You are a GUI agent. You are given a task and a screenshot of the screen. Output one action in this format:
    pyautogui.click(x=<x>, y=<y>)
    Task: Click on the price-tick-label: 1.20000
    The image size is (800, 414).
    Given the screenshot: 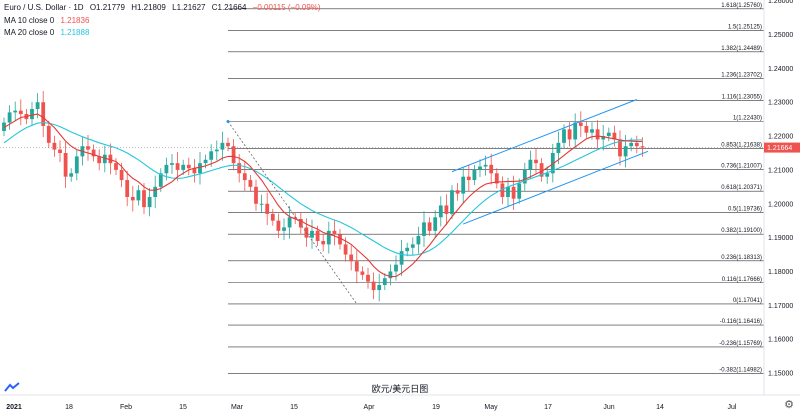 What is the action you would take?
    pyautogui.click(x=780, y=204)
    